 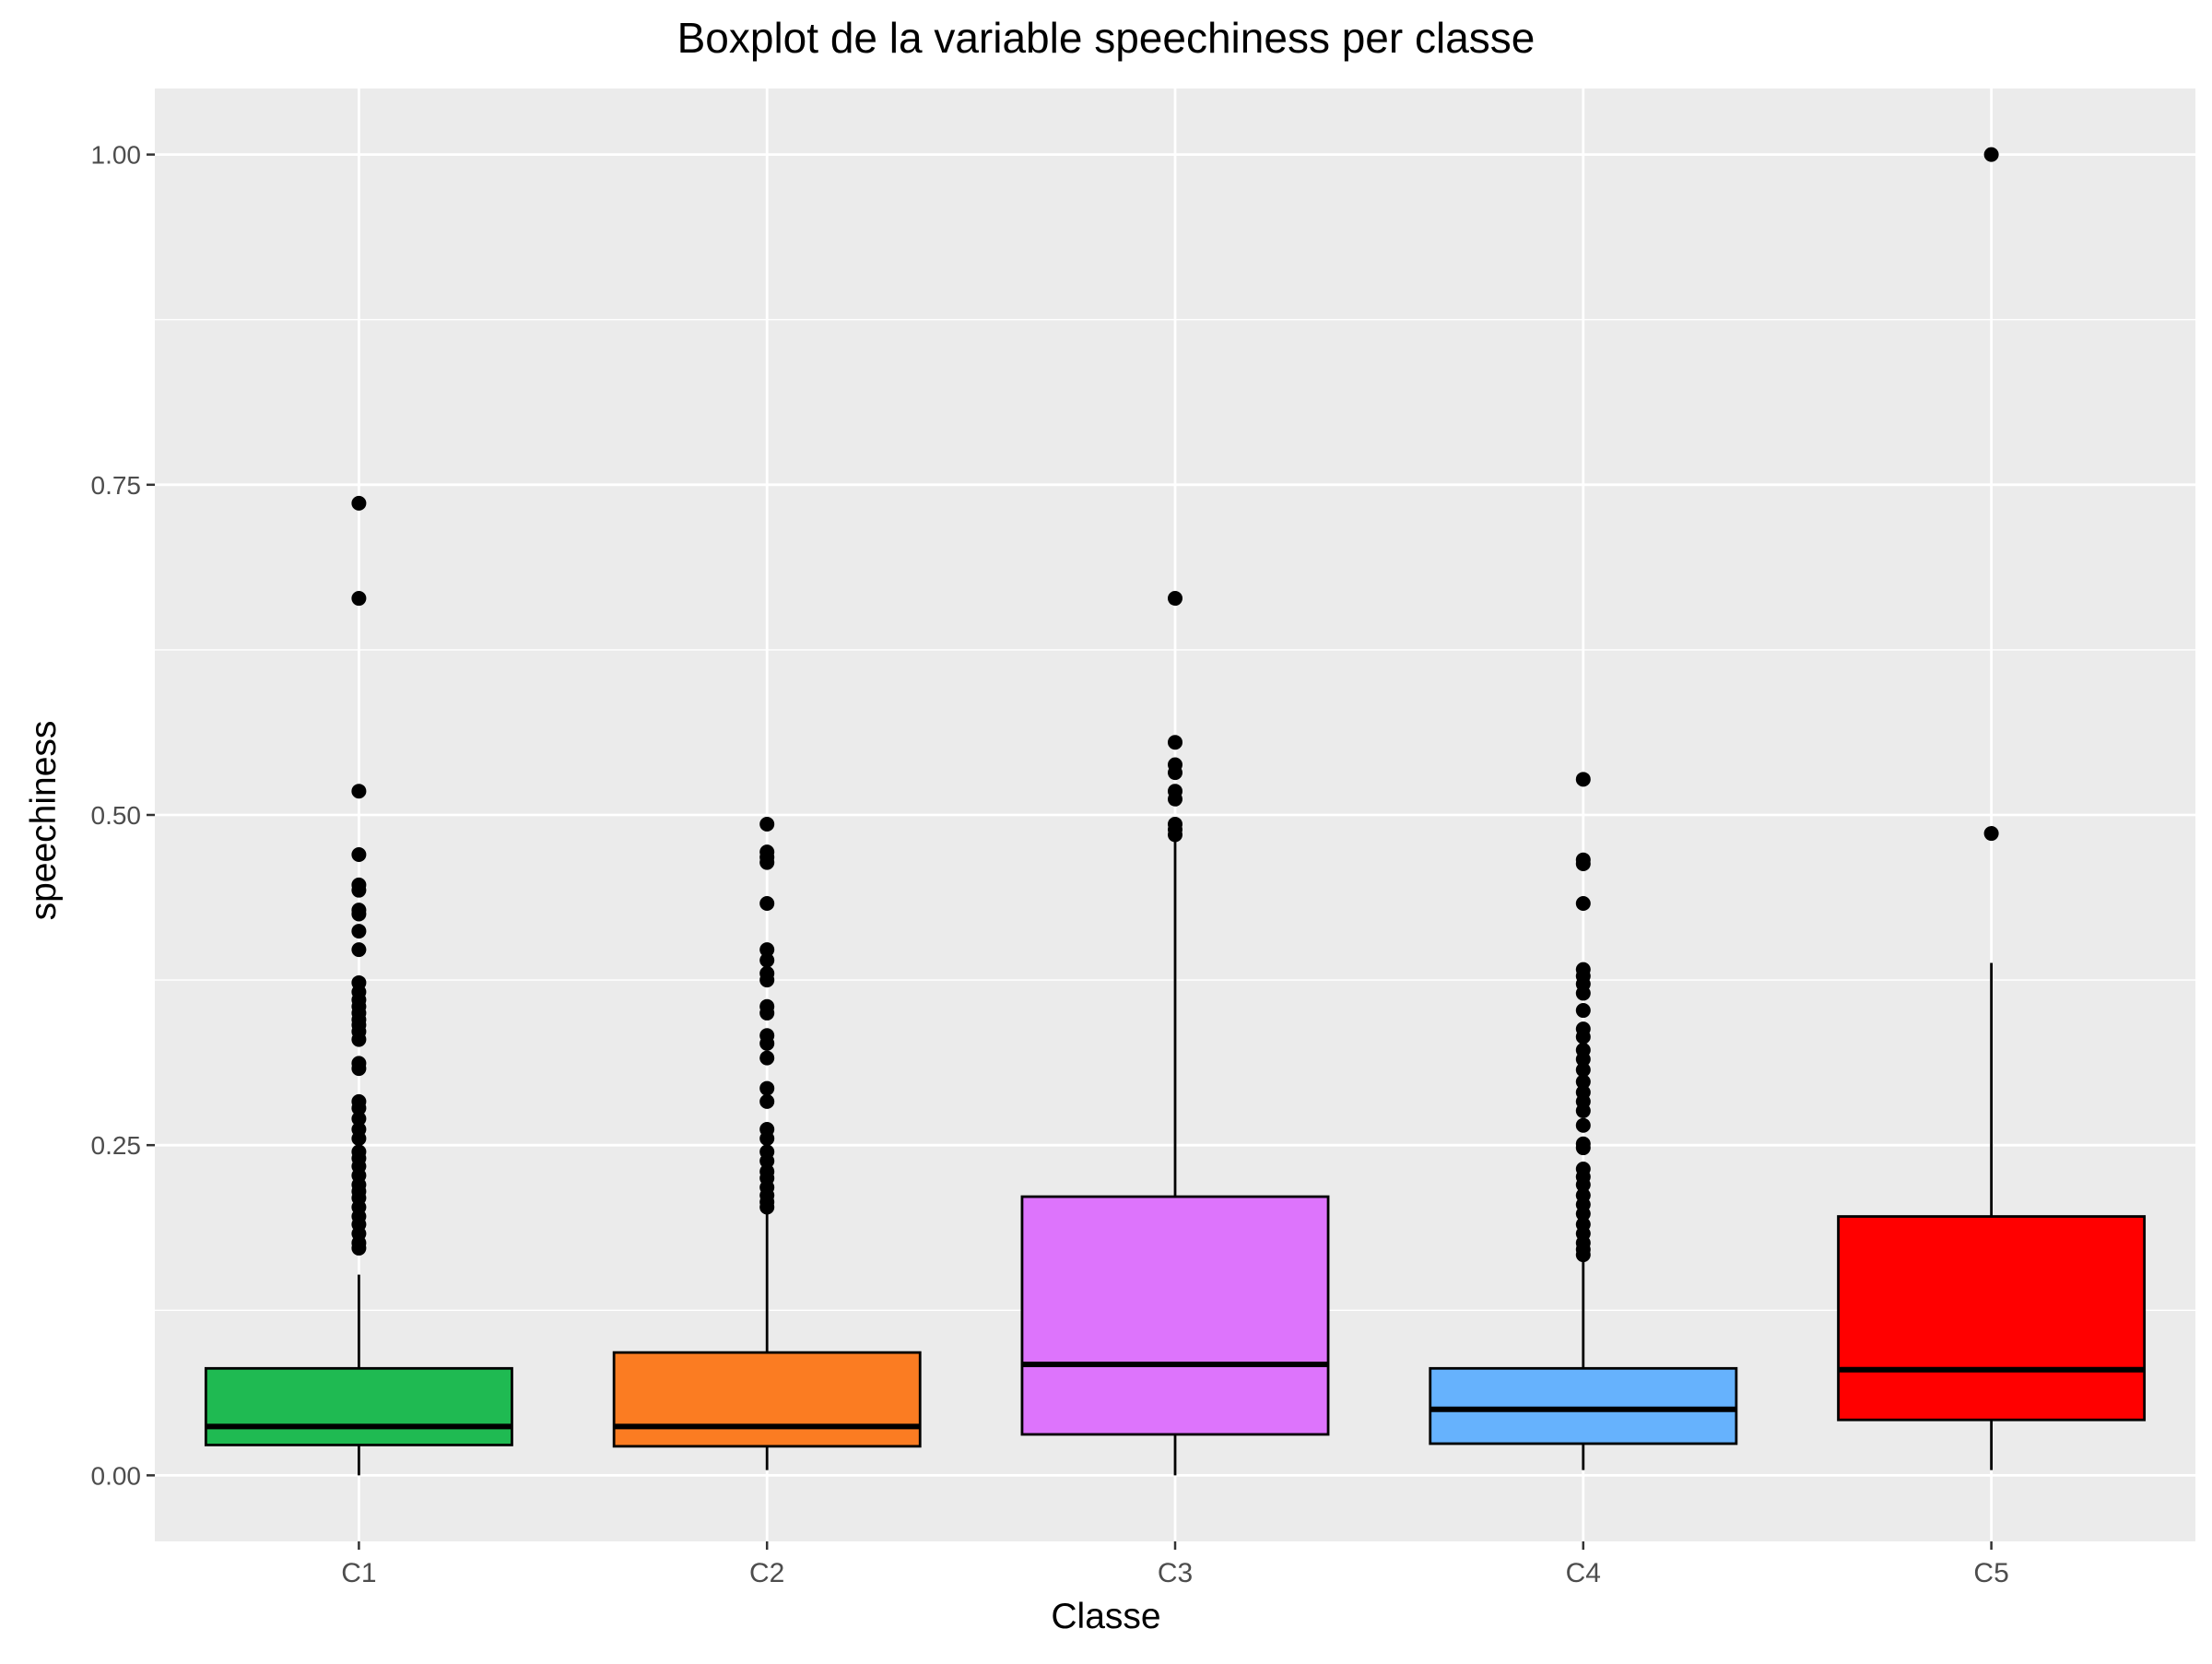 What do you see at coordinates (116, 155) in the screenshot?
I see `y-tick-label: 1.00` at bounding box center [116, 155].